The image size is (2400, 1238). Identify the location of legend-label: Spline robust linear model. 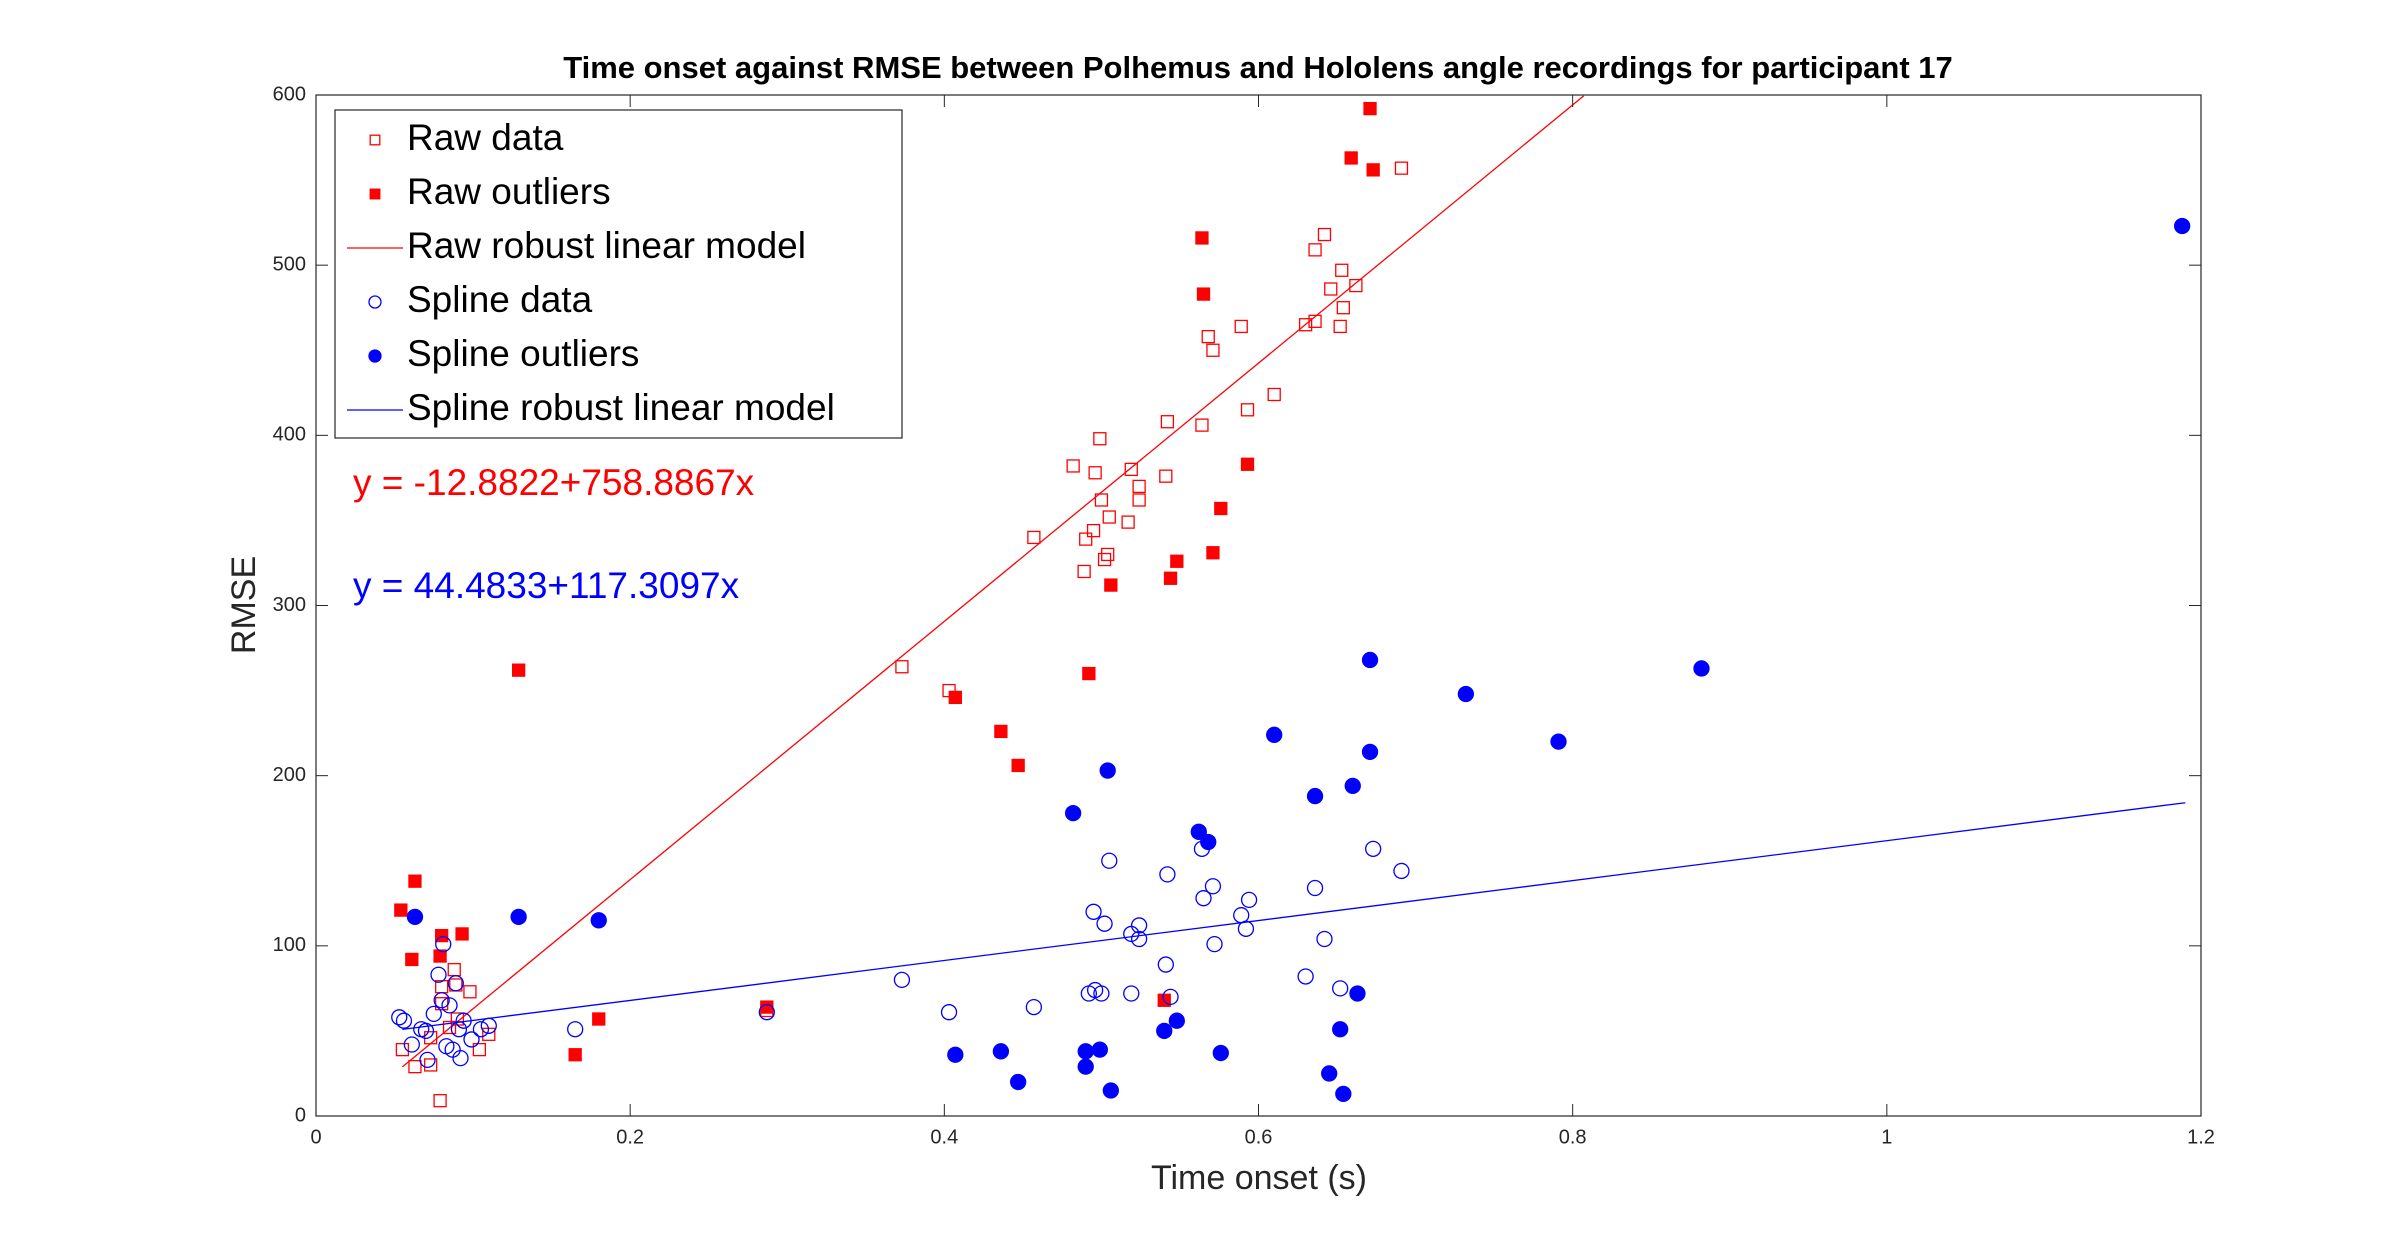
(621, 407).